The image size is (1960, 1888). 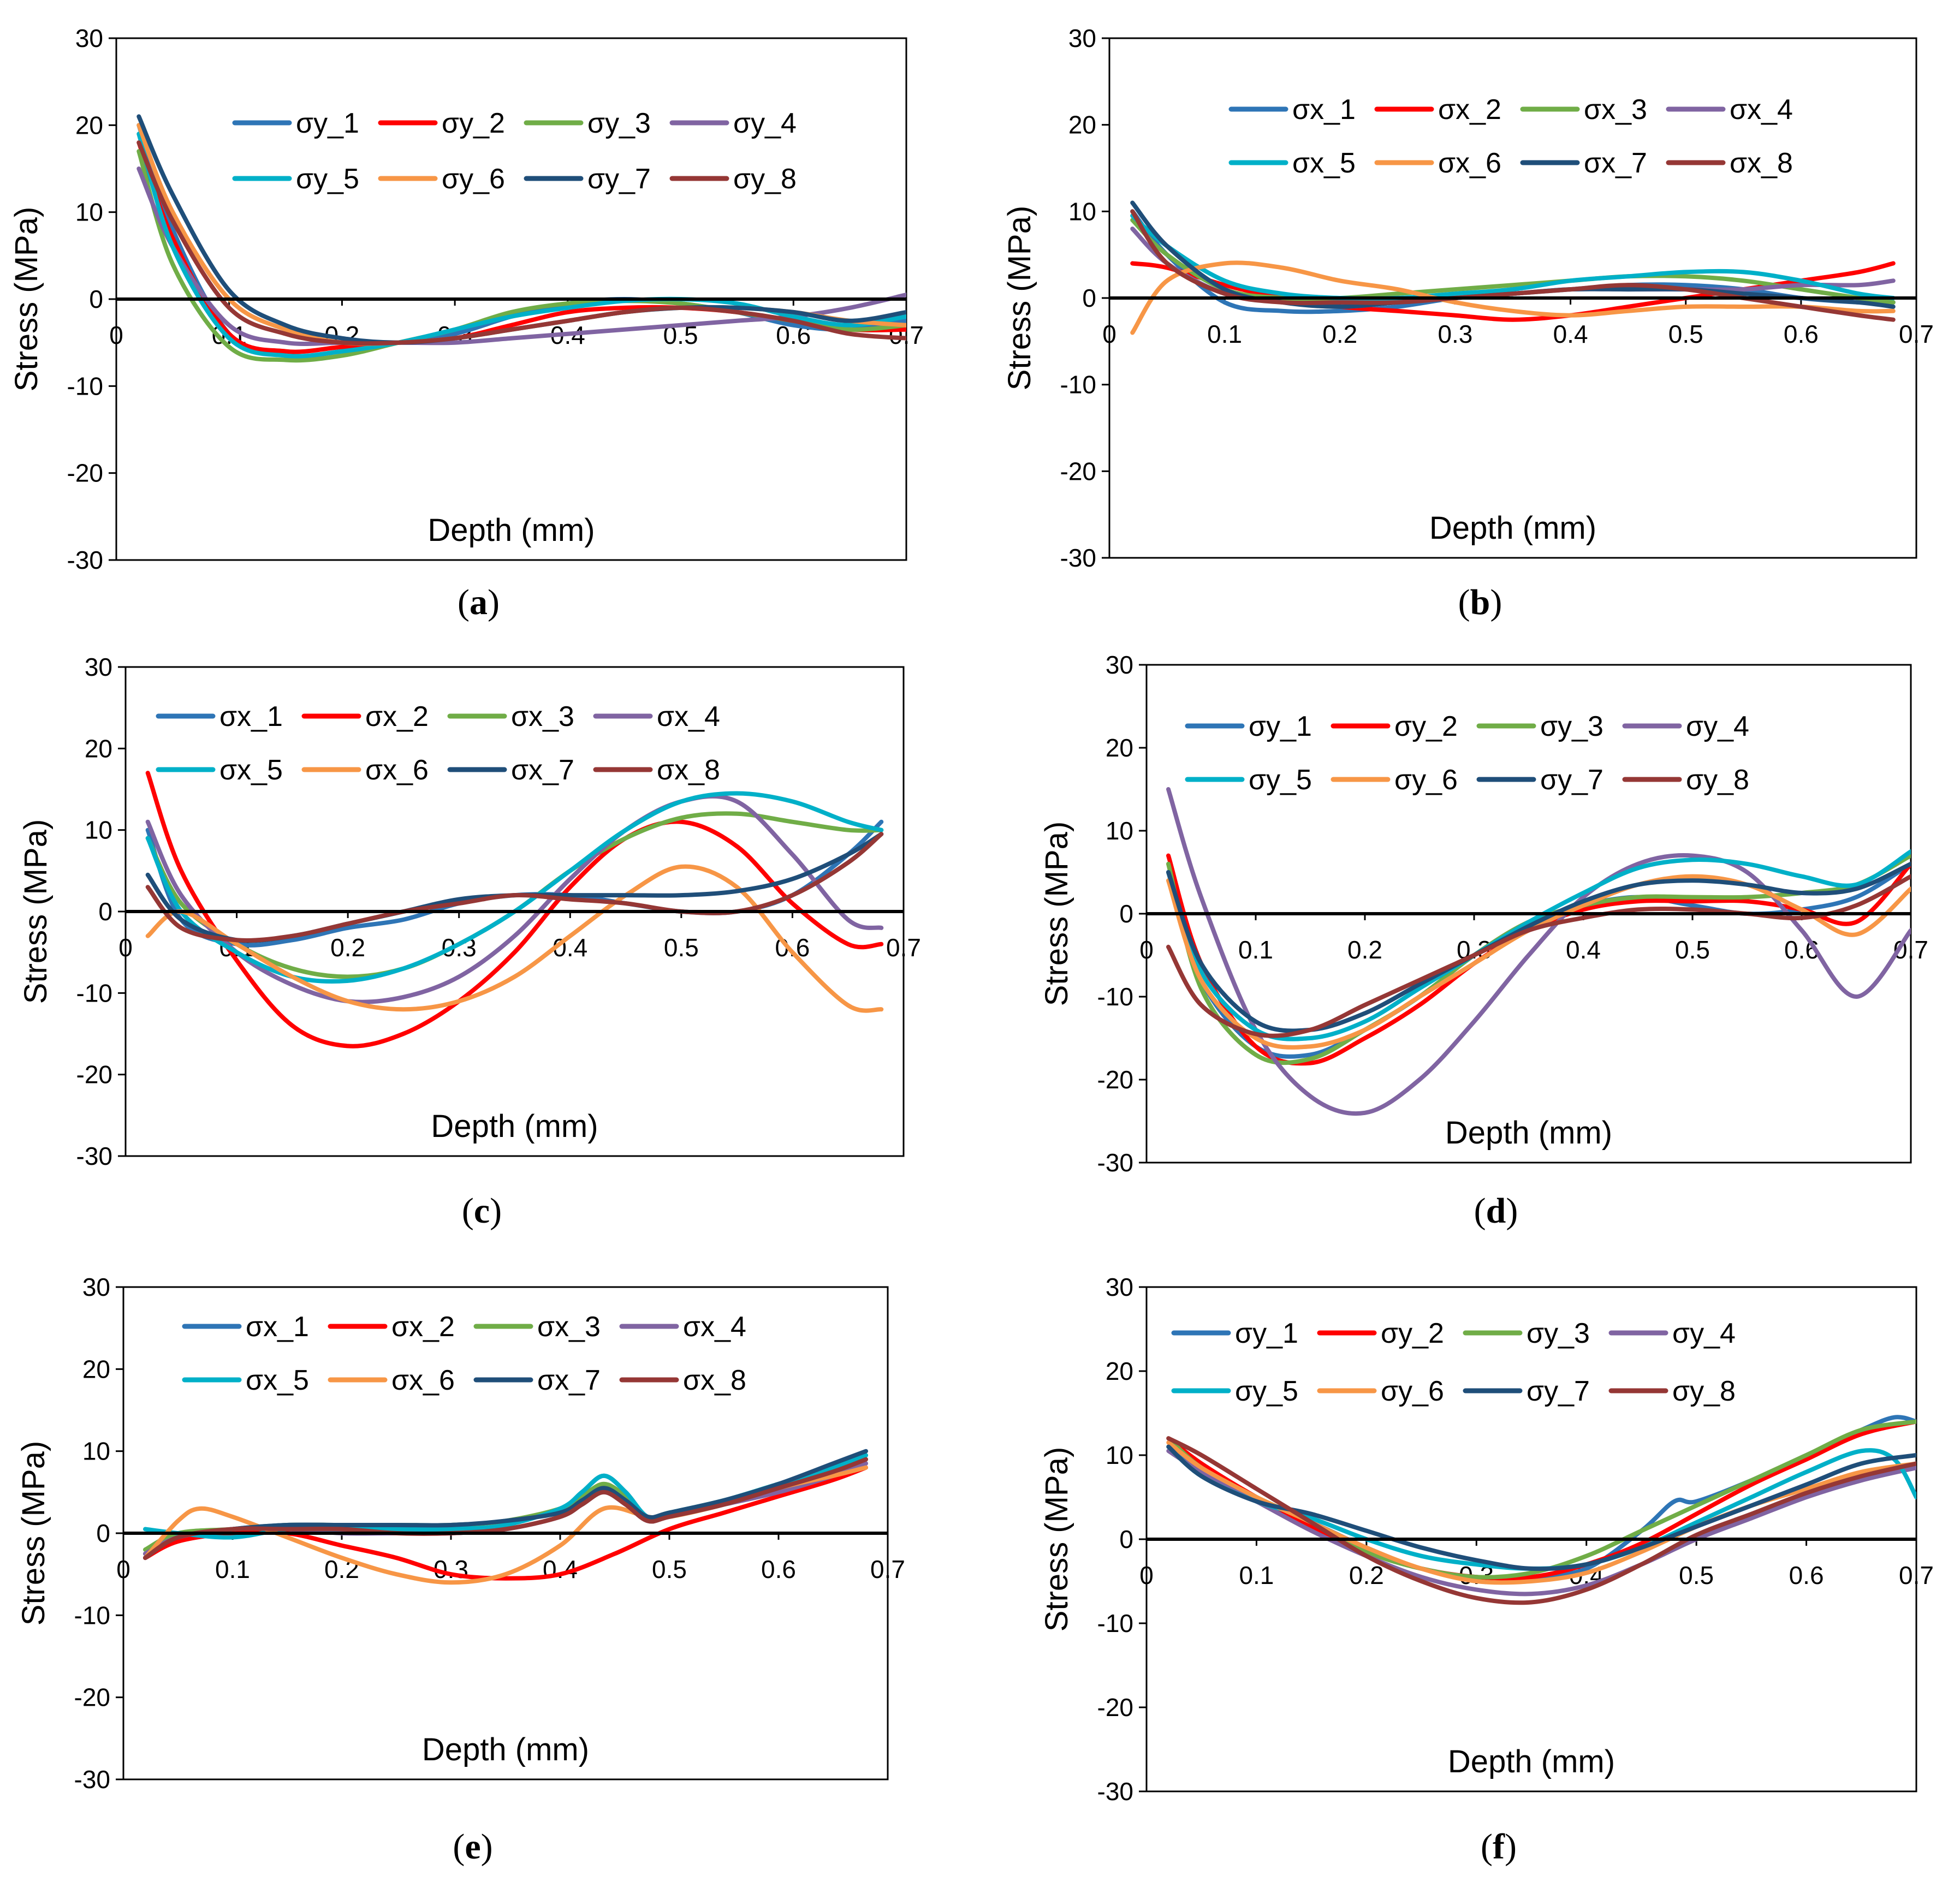 I want to click on x-tick-label: 0.3, so click(x=1455, y=334).